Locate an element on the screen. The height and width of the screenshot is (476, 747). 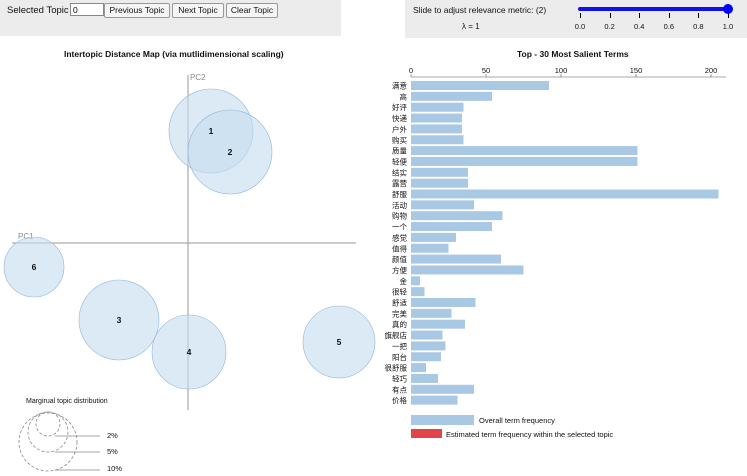
term-label: 活动 is located at coordinates (399, 205).